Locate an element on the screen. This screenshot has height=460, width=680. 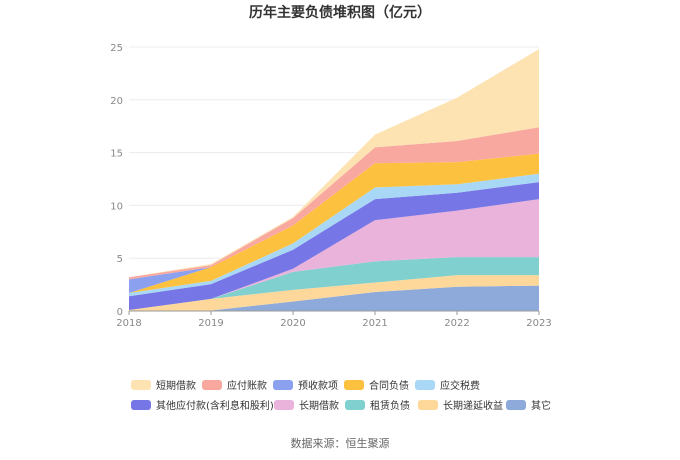
y-tick-label: 15 is located at coordinates (116, 154).